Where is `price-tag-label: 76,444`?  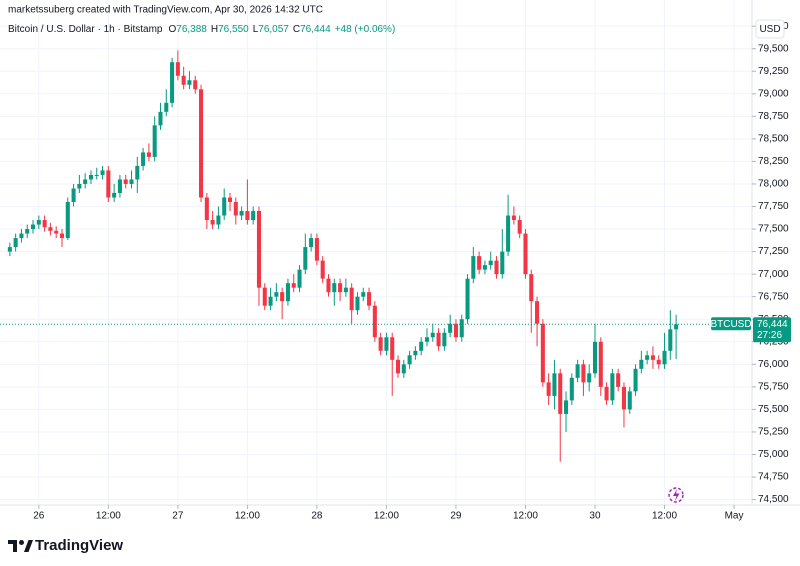 price-tag-label: 76,444 is located at coordinates (772, 324).